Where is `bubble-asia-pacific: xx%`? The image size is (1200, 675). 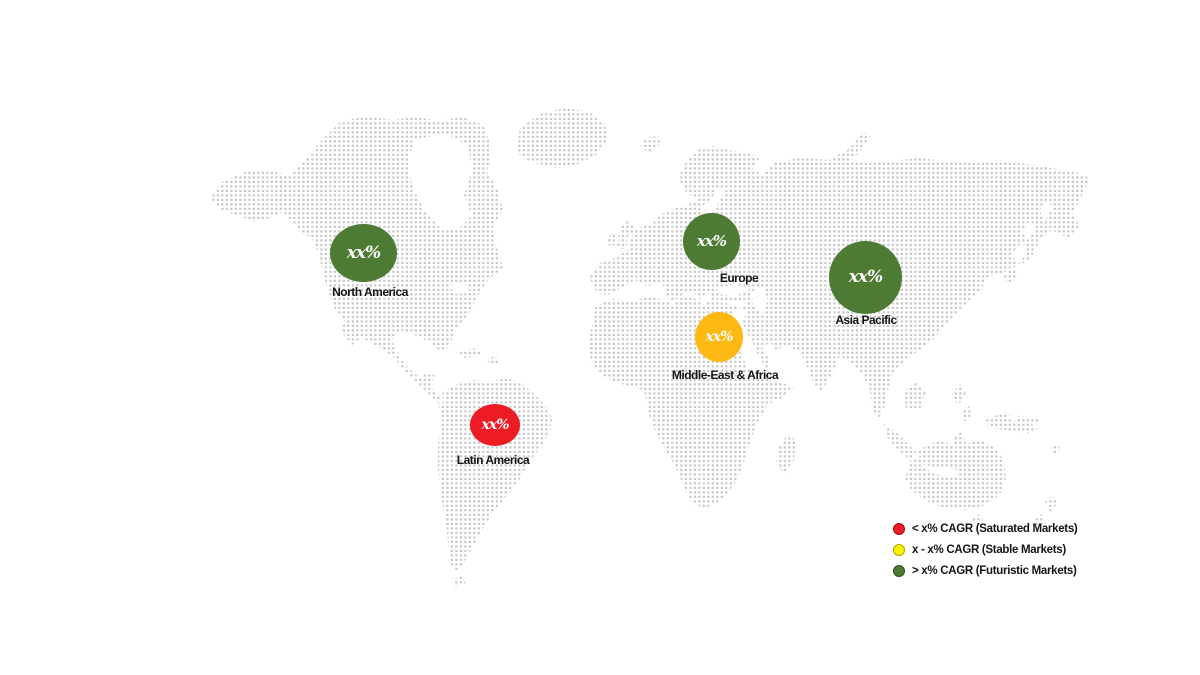
bubble-asia-pacific: xx% is located at coordinates (865, 277).